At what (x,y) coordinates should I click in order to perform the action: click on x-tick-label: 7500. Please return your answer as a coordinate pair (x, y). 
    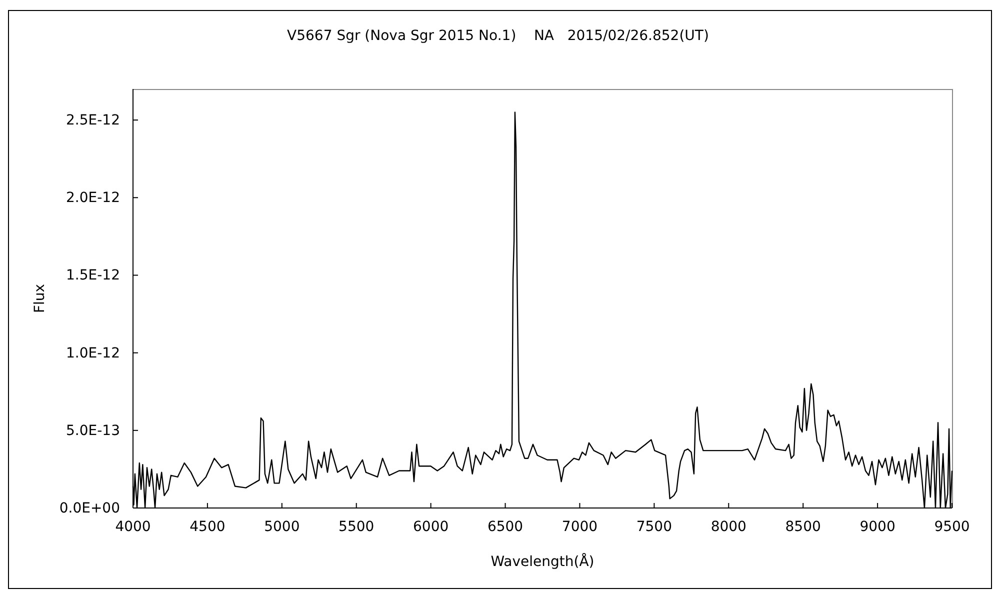
    Looking at the image, I should click on (654, 526).